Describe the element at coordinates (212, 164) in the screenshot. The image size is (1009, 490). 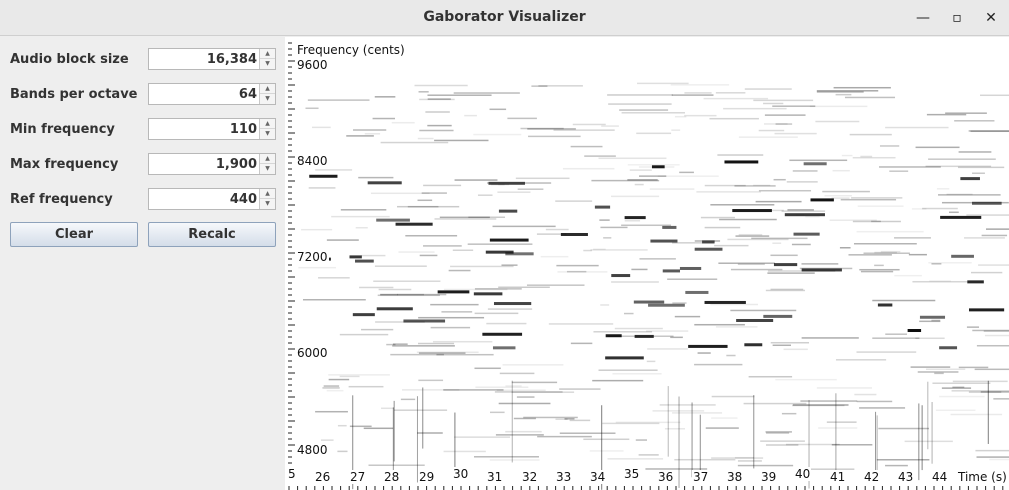
I see `max-frequency-spinner: 1,900 ▲ ▼` at that location.